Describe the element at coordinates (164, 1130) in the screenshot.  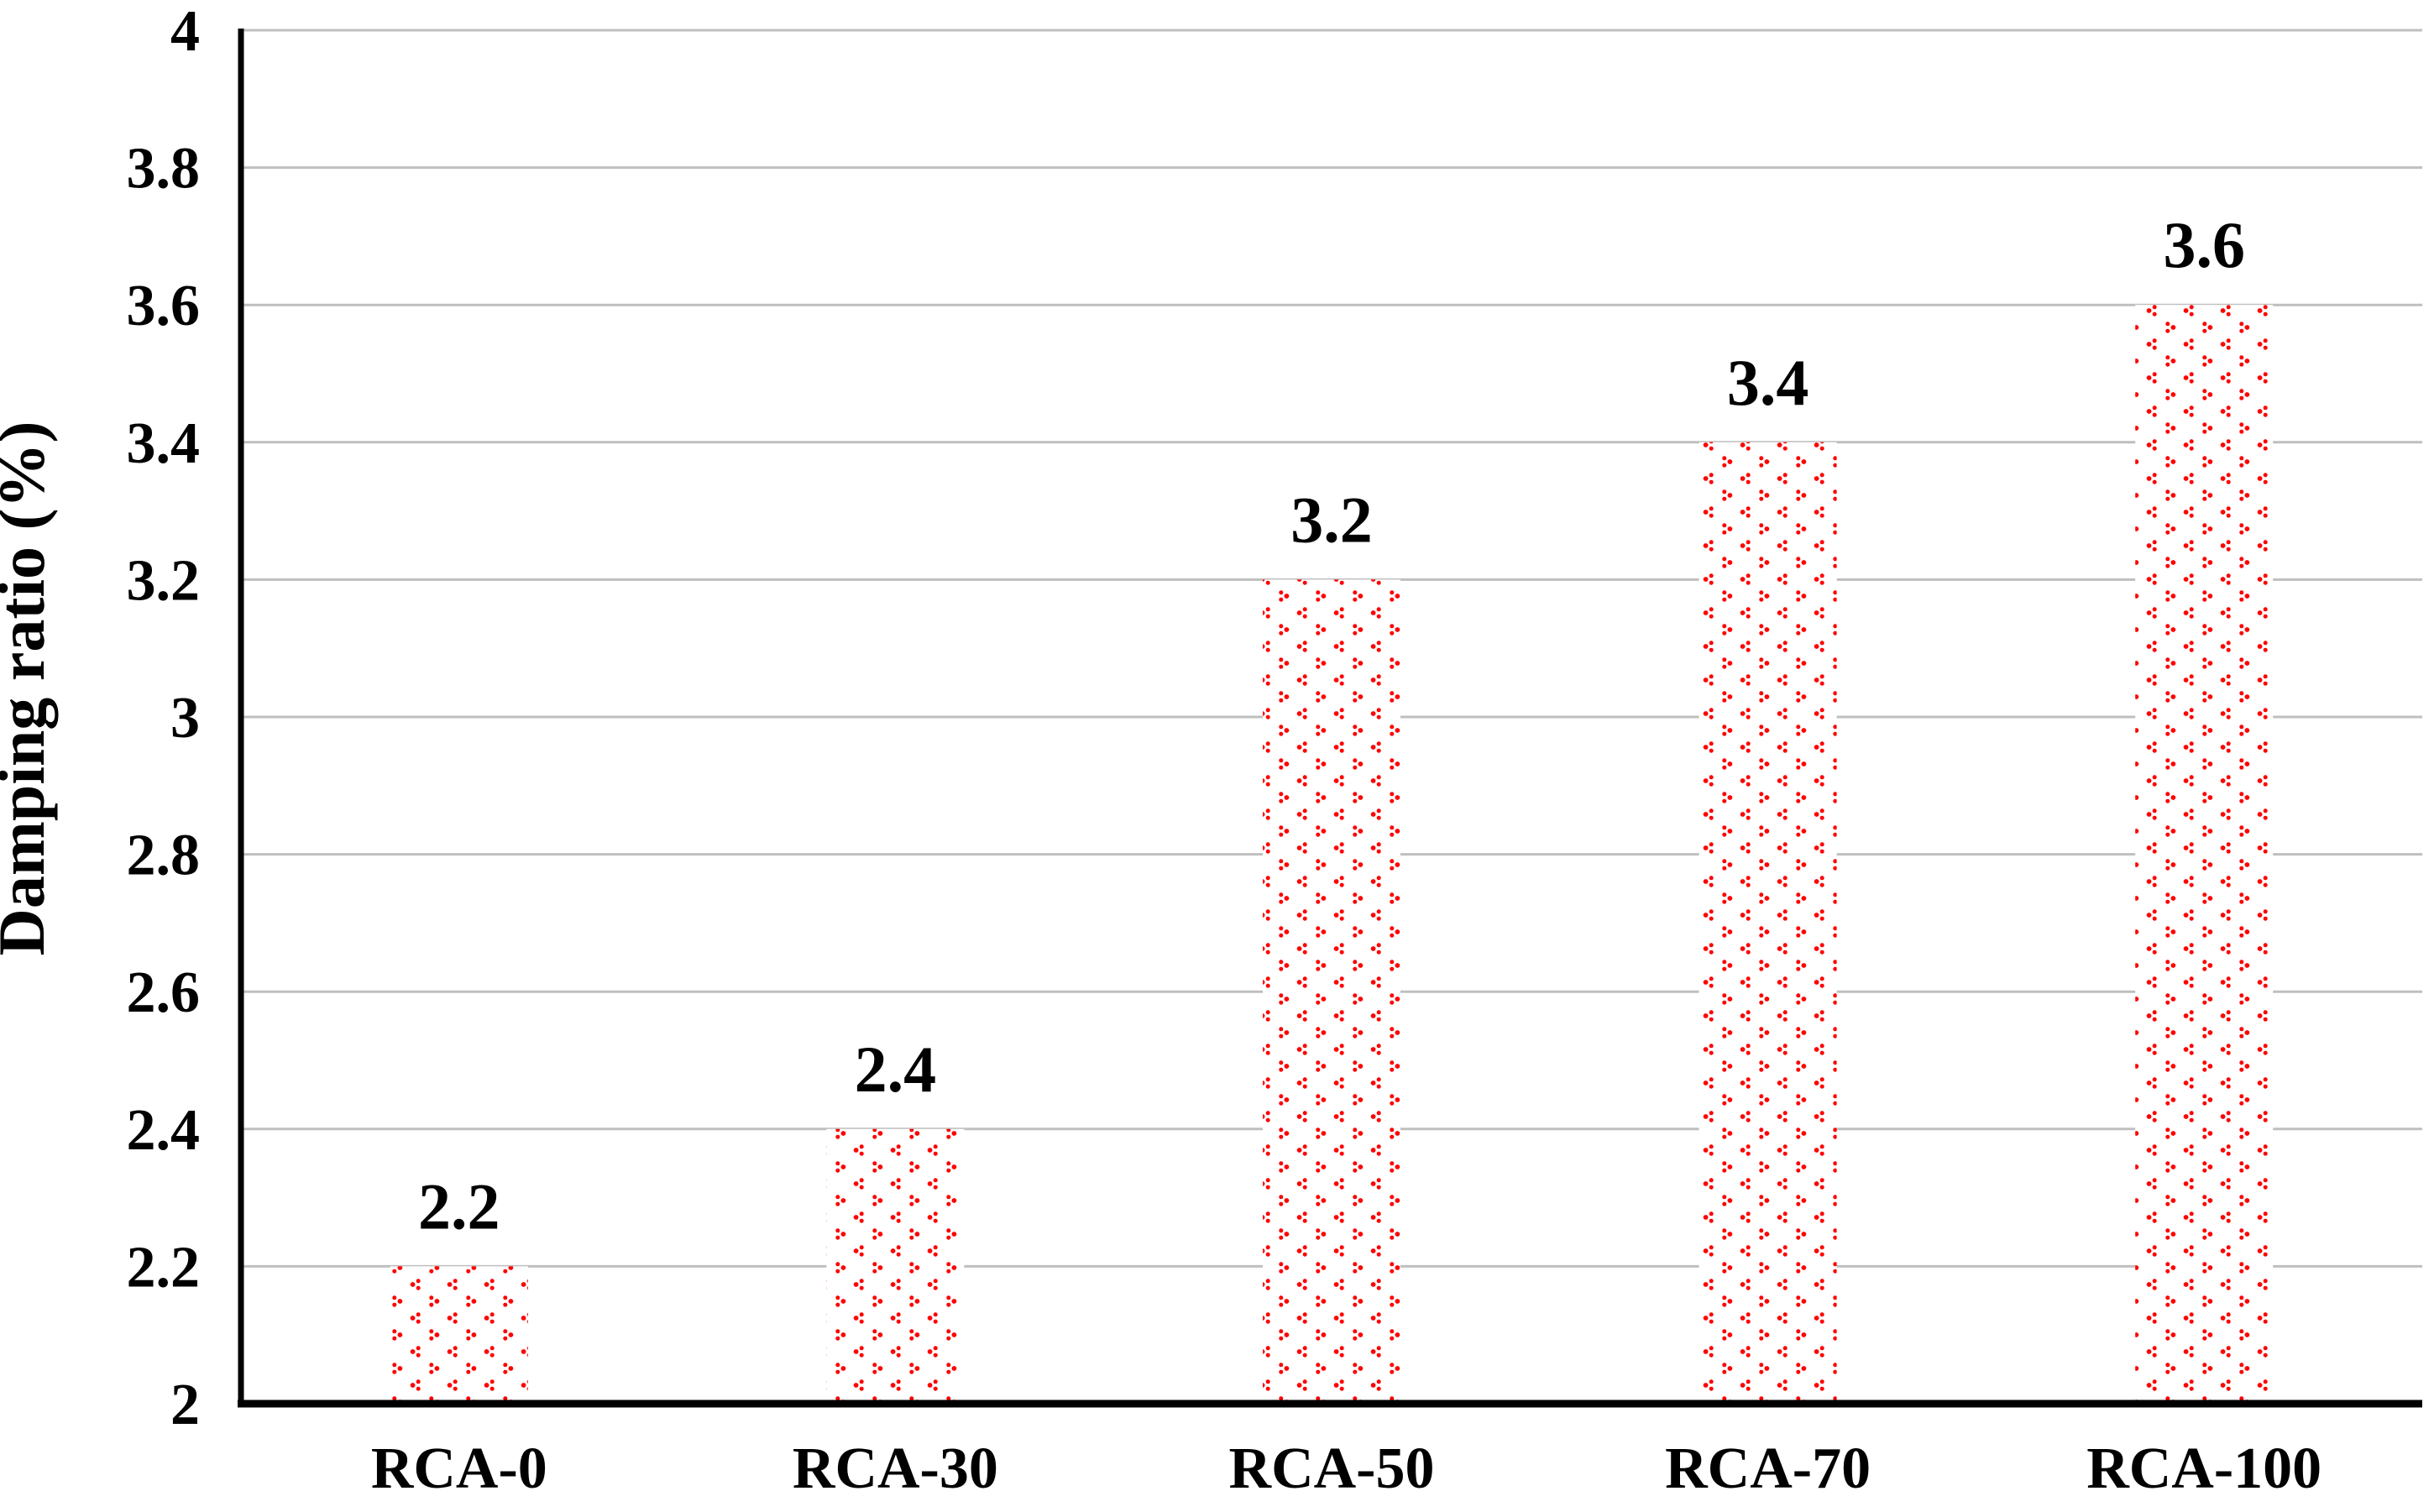
I see `y-tick-label: 2.4` at that location.